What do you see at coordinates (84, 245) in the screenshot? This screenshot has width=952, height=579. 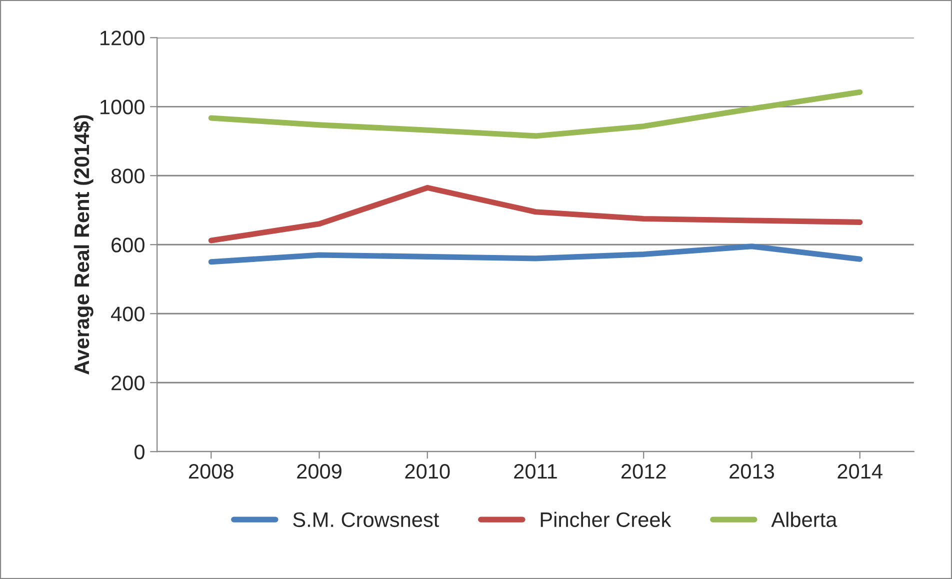 I see `y-axis-title: Average Real Rent (2014$)` at bounding box center [84, 245].